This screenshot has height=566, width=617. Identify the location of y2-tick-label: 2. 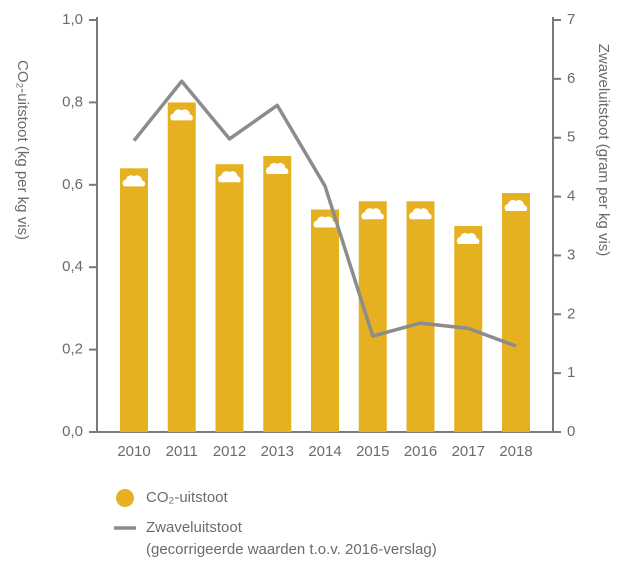
(571, 313).